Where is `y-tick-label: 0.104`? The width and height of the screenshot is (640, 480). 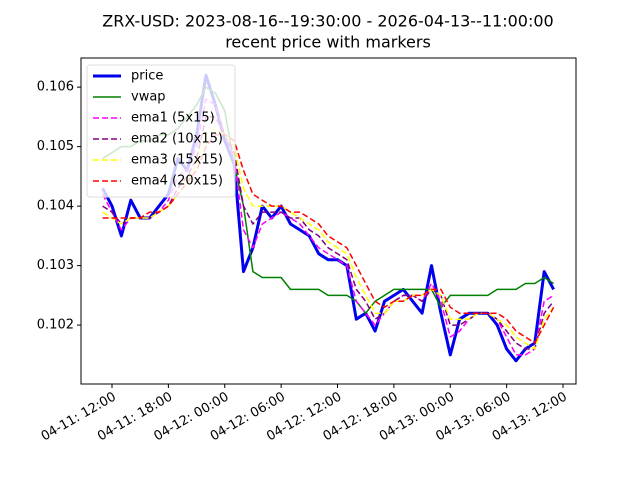 y-tick-label: 0.104 is located at coordinates (55, 206).